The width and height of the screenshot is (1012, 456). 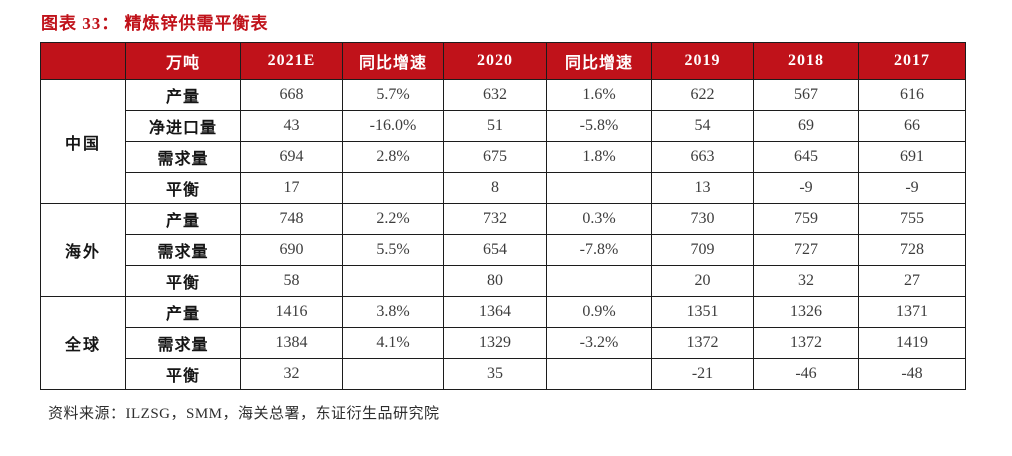 What do you see at coordinates (495, 281) in the screenshot?
I see `cell-value: 80` at bounding box center [495, 281].